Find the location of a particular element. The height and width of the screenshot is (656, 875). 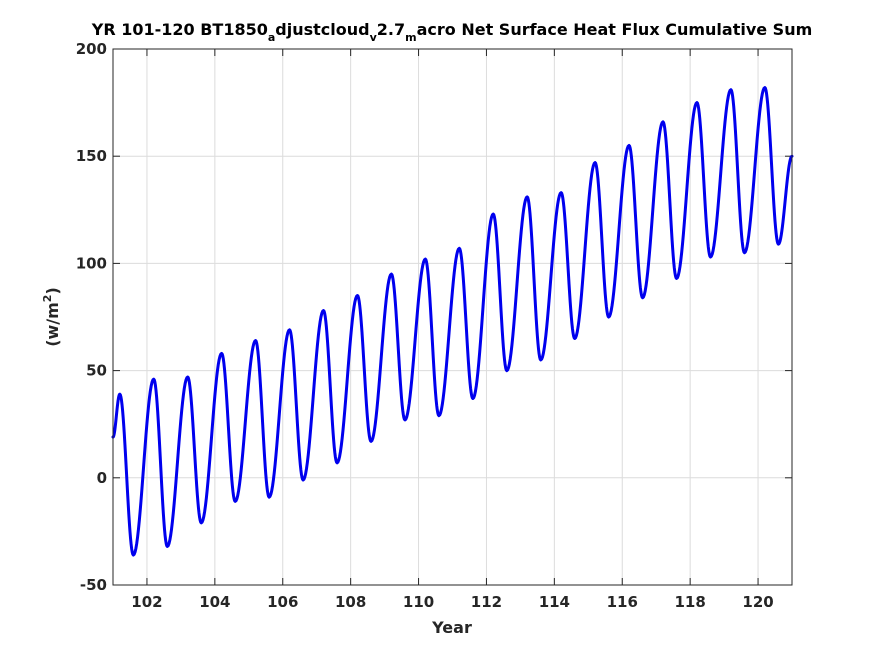

x-tick-label: 102 is located at coordinates (146, 602).